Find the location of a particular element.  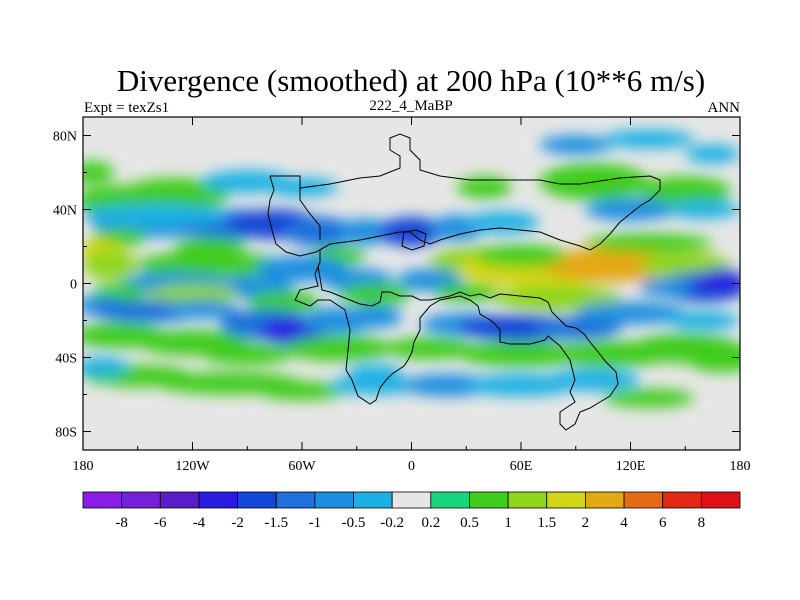

colorbar-label-7: -0.2 is located at coordinates (392, 523).